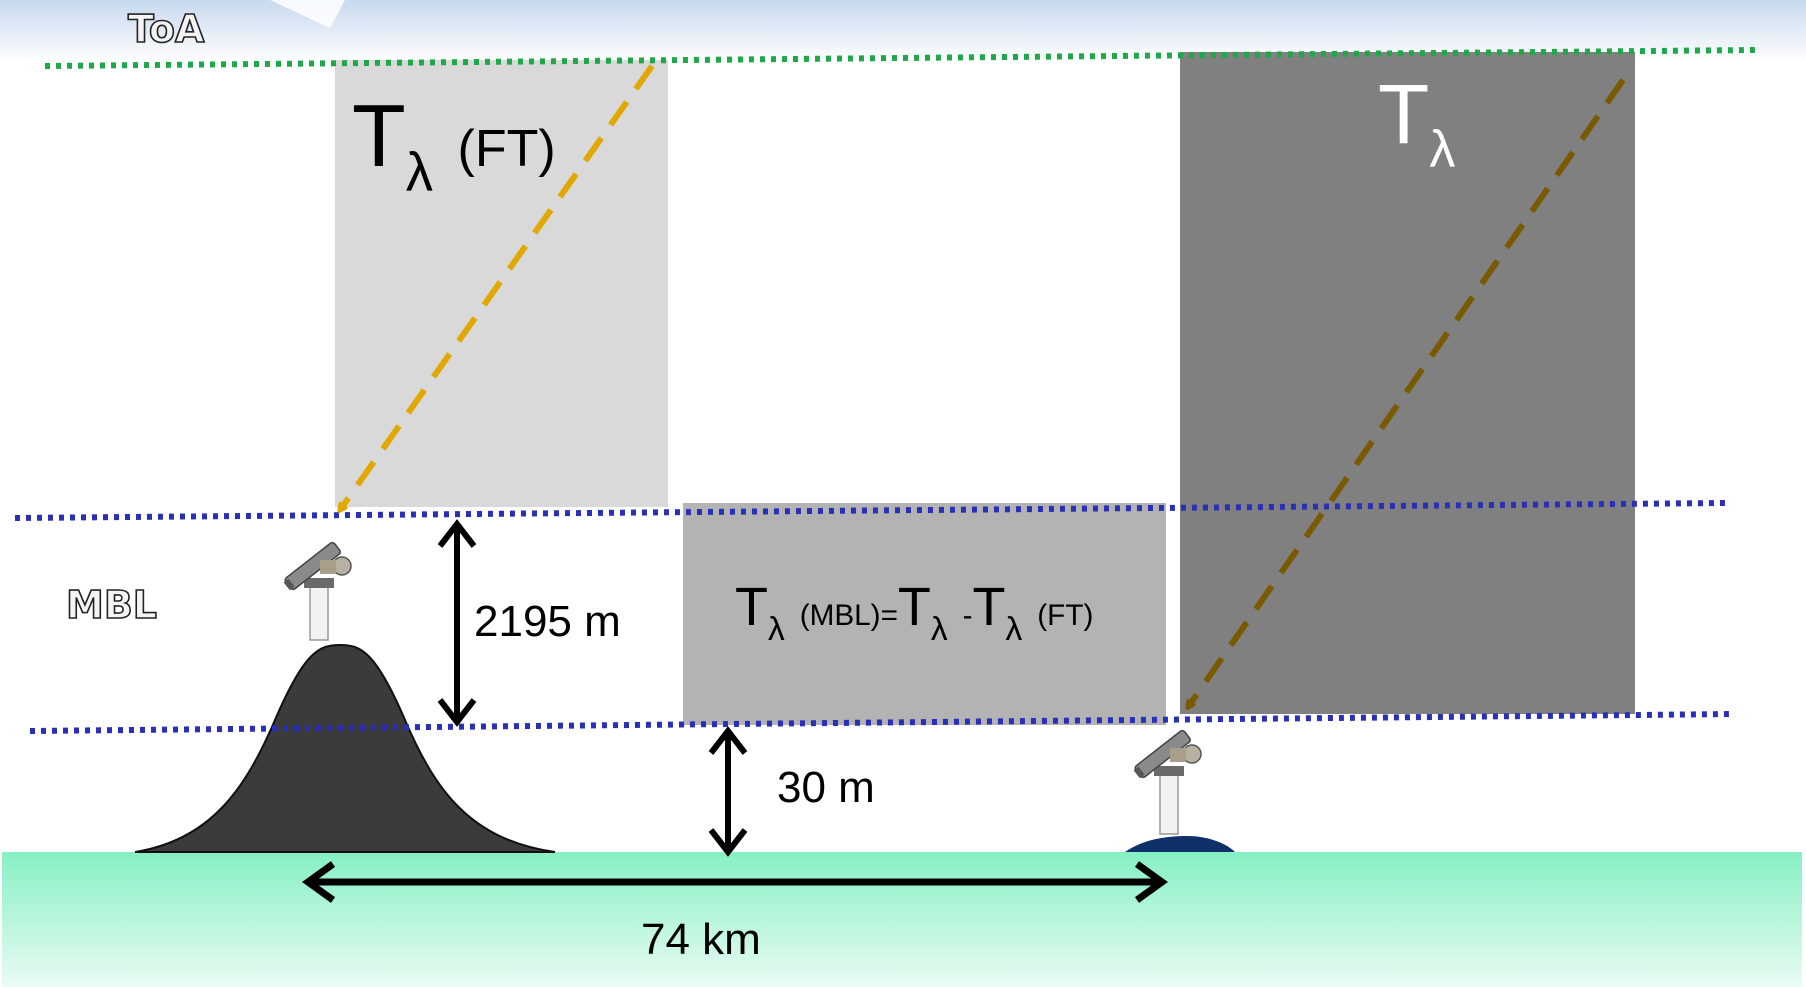  Describe the element at coordinates (547, 621) in the screenshot. I see `height-mbl-label: 2195 m` at that location.